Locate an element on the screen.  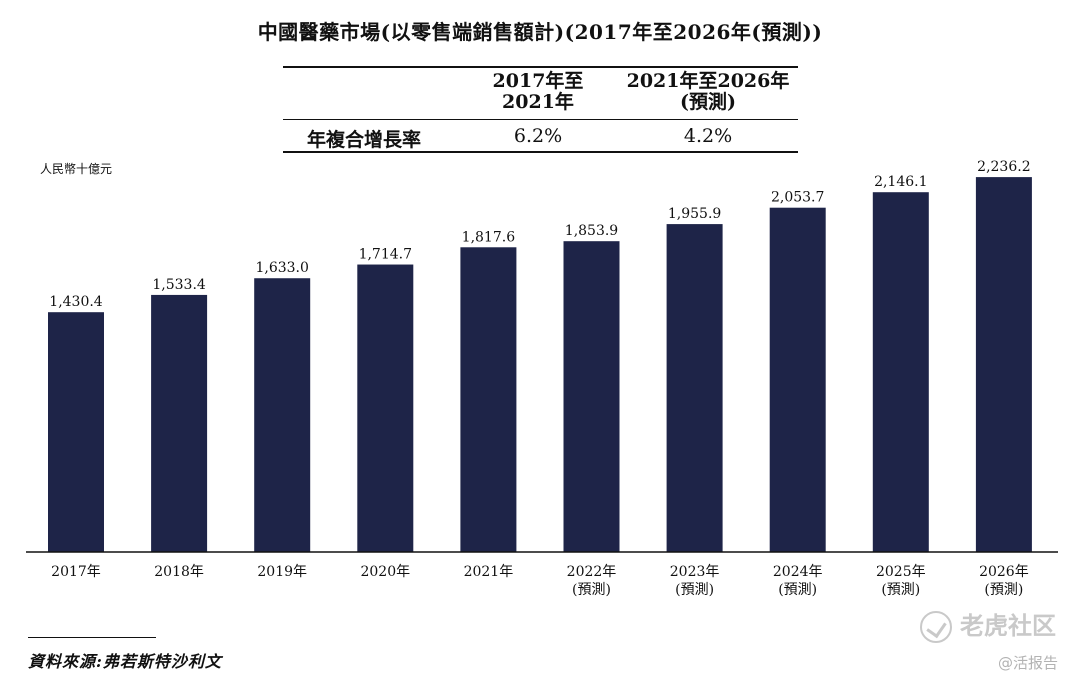
x-tick-label: 2018年 is located at coordinates (179, 572).